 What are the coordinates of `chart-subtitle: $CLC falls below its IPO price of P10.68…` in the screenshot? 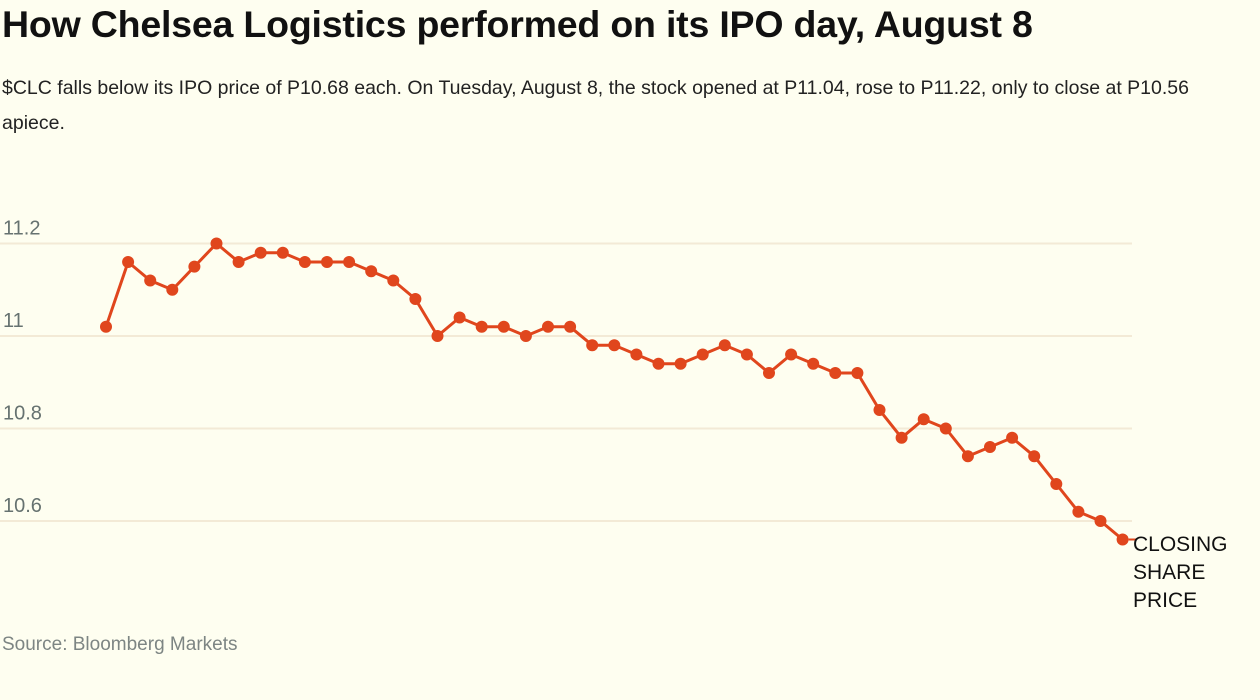 It's located at (595, 105).